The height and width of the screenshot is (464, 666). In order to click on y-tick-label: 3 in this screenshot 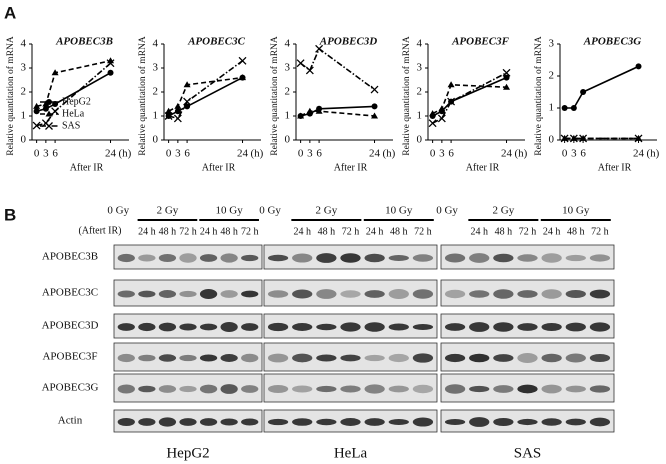, I will do `click(156, 68)`.